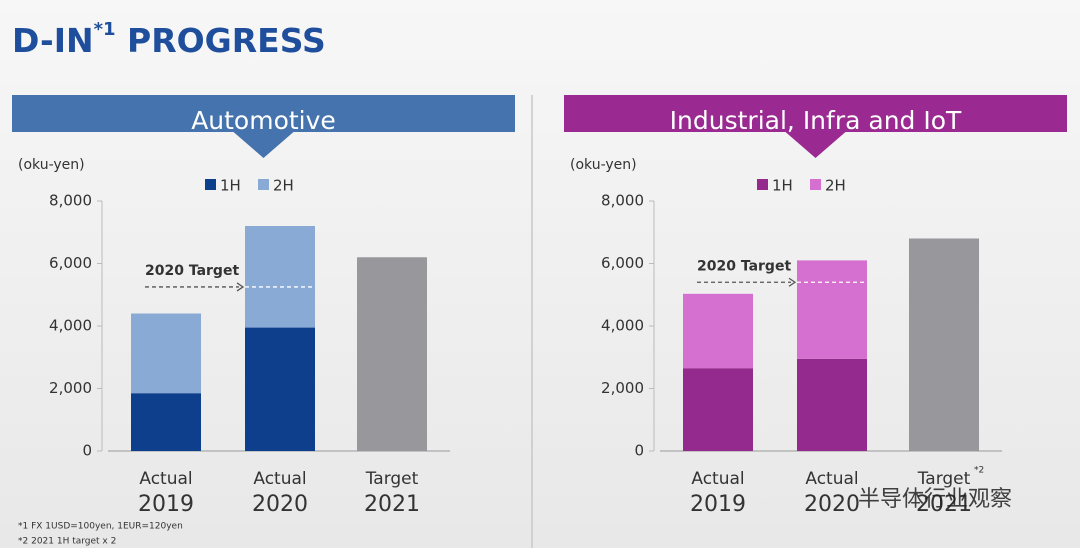 This screenshot has height=548, width=1080. What do you see at coordinates (263, 120) in the screenshot?
I see `panel-title: Automotive` at bounding box center [263, 120].